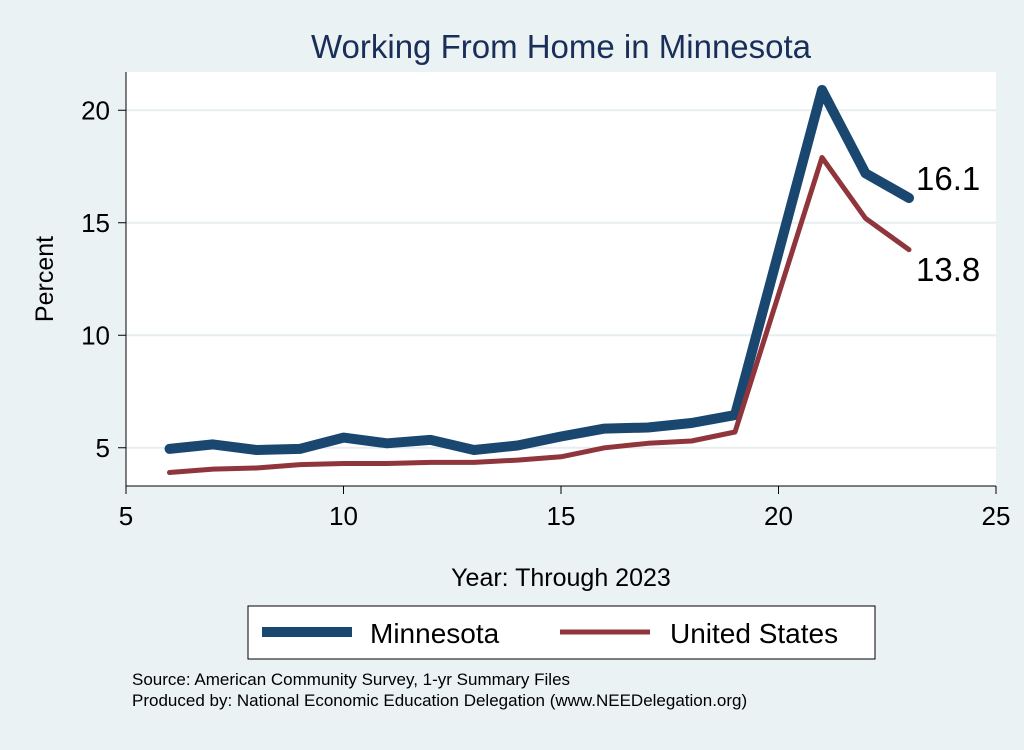  I want to click on legend-label-united-states: United States, so click(754, 633).